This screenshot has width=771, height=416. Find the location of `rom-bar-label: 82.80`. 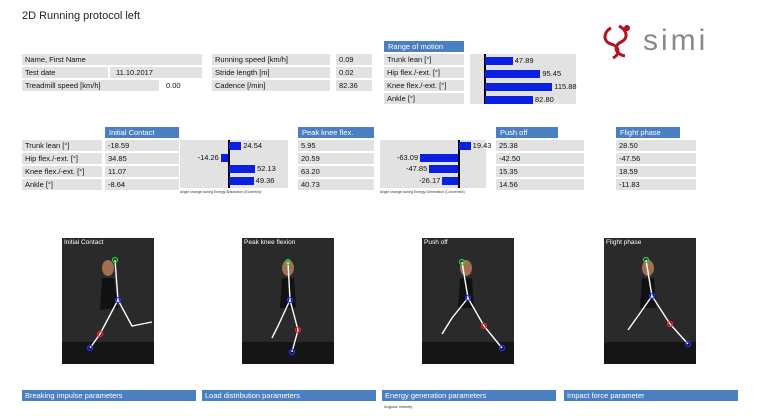

rom-bar-label: 82.80 is located at coordinates (544, 99).